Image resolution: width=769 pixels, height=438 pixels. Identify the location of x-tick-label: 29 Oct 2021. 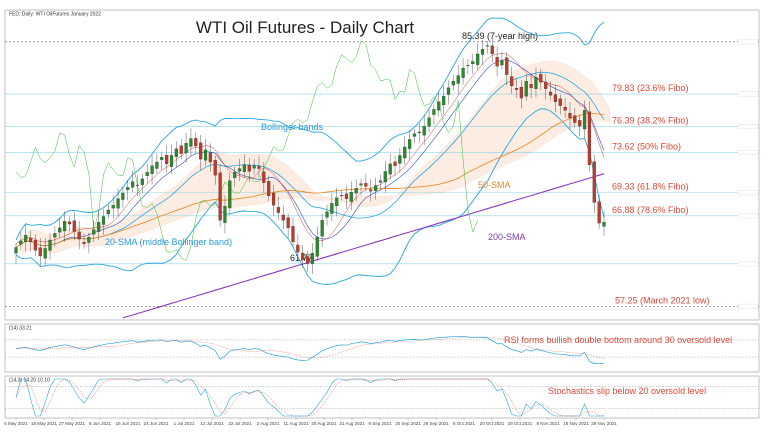
(520, 423).